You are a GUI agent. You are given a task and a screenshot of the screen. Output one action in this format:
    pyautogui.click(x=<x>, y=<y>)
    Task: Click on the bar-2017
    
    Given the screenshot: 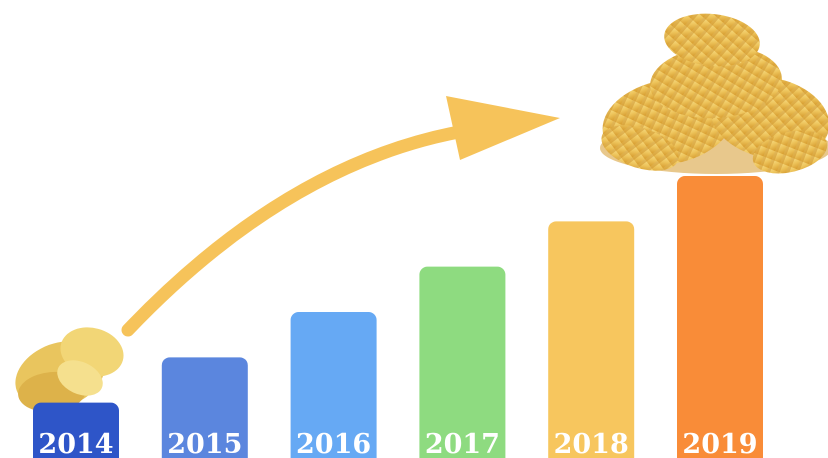 What is the action you would take?
    pyautogui.click(x=462, y=362)
    